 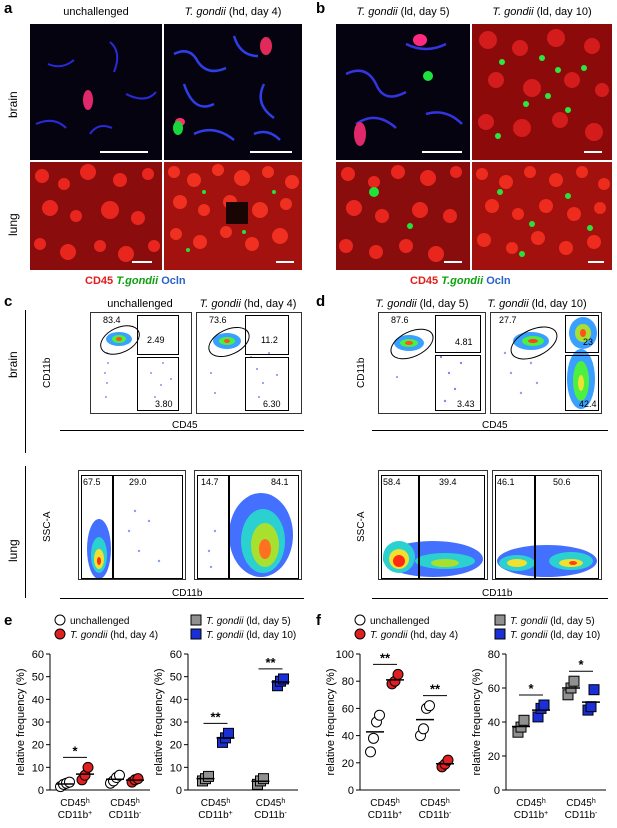 I want to click on panel-c-lung-ylabel: SSC-A, so click(x=47, y=526).